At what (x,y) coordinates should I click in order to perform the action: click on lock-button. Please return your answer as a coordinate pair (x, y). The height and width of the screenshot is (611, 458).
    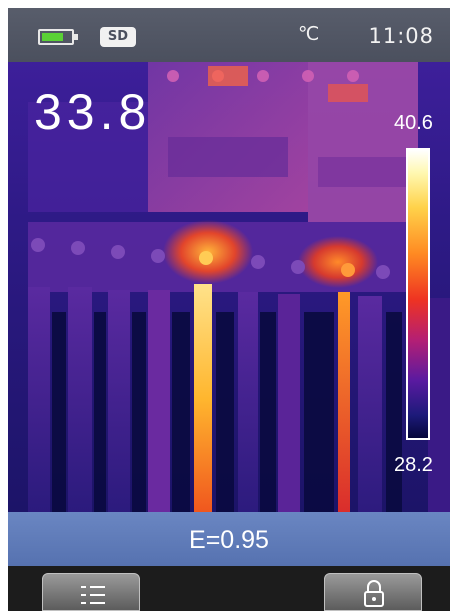
    Looking at the image, I should click on (373, 592).